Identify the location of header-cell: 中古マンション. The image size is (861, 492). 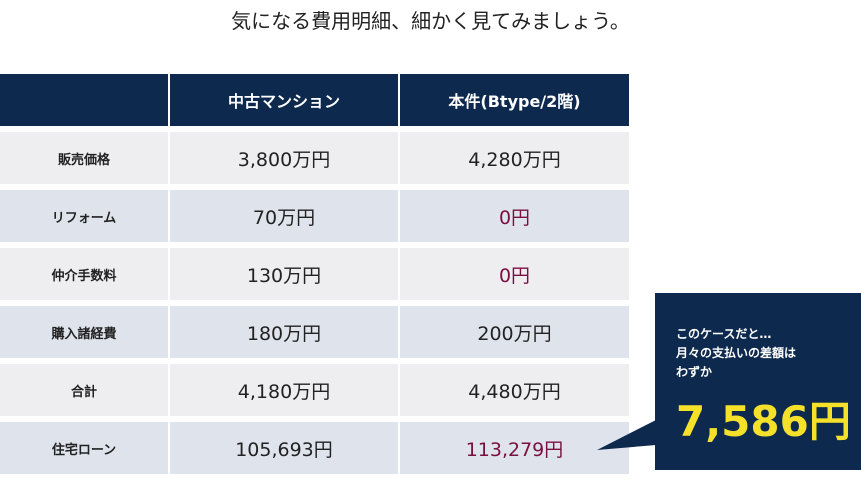
(284, 100).